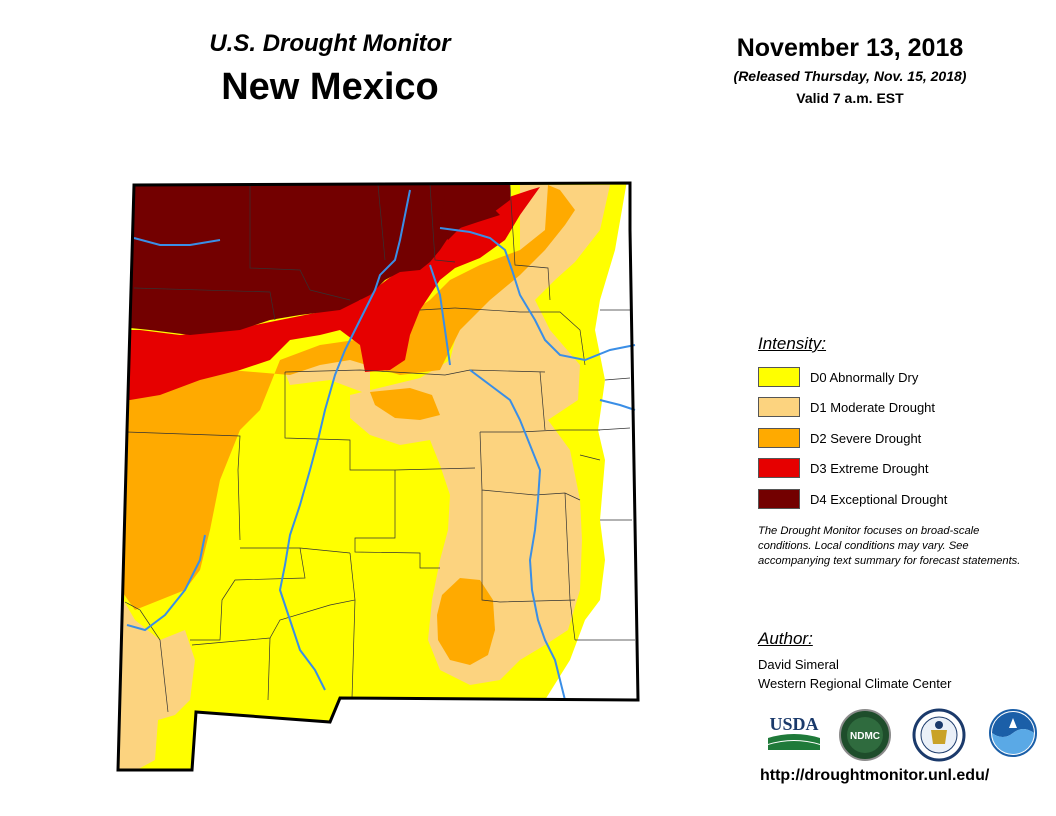 Image resolution: width=1056 pixels, height=816 pixels. I want to click on d4-area, so click(314, 259).